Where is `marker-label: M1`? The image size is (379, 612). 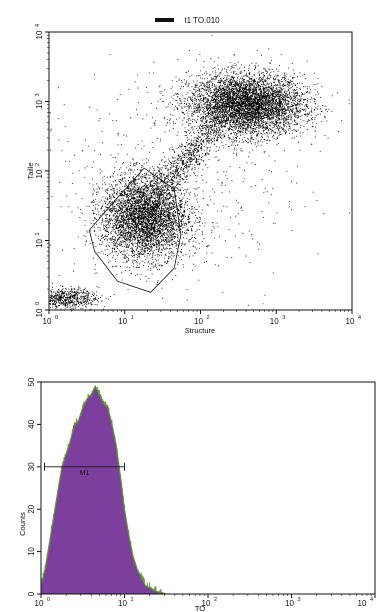 marker-label: M1 is located at coordinates (85, 473).